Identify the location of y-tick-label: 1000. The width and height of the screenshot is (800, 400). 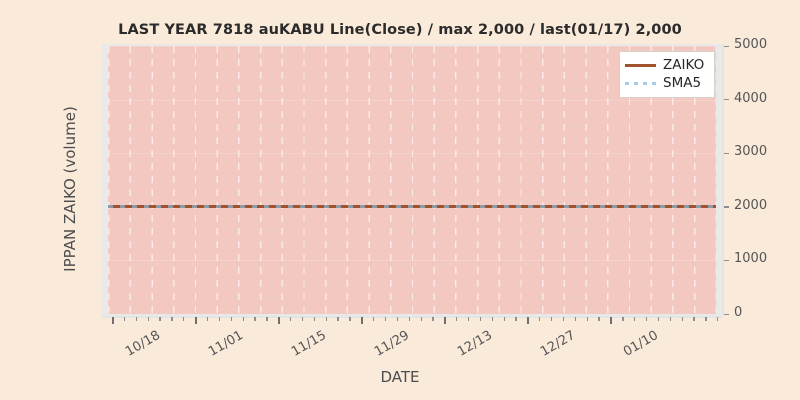
(751, 259).